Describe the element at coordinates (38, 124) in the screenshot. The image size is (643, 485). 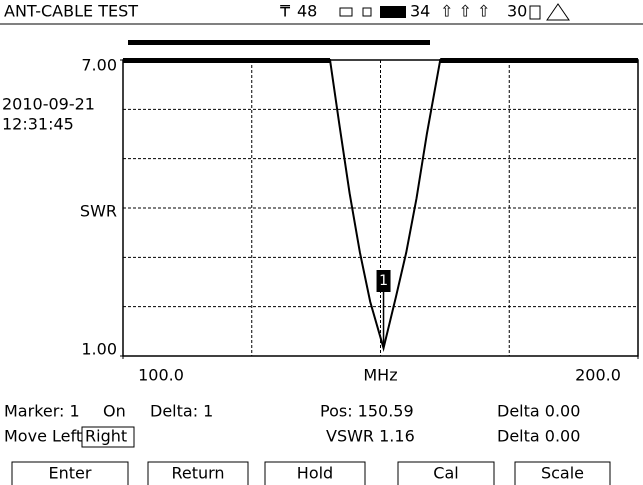
I see `time: 12:31:45` at that location.